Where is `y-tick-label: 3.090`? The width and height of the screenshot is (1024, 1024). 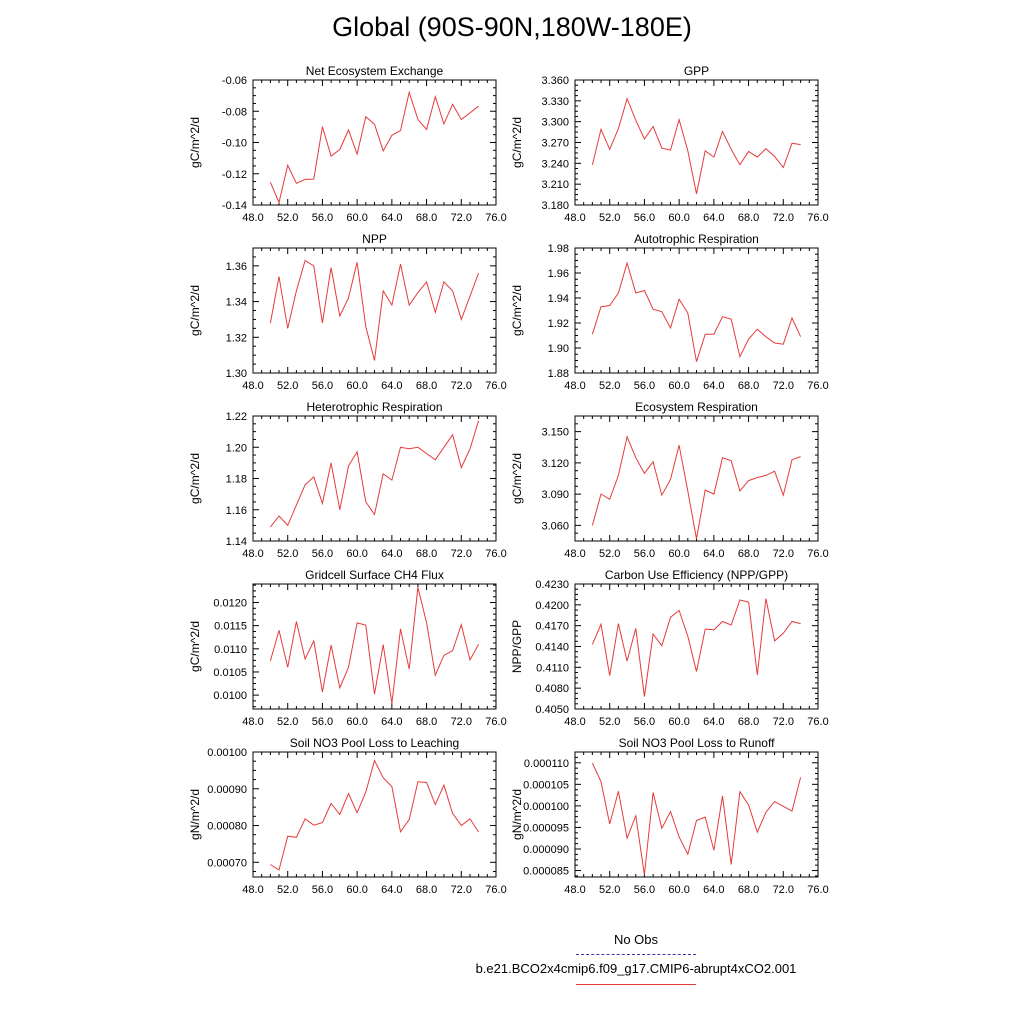 y-tick-label: 3.090 is located at coordinates (555, 495).